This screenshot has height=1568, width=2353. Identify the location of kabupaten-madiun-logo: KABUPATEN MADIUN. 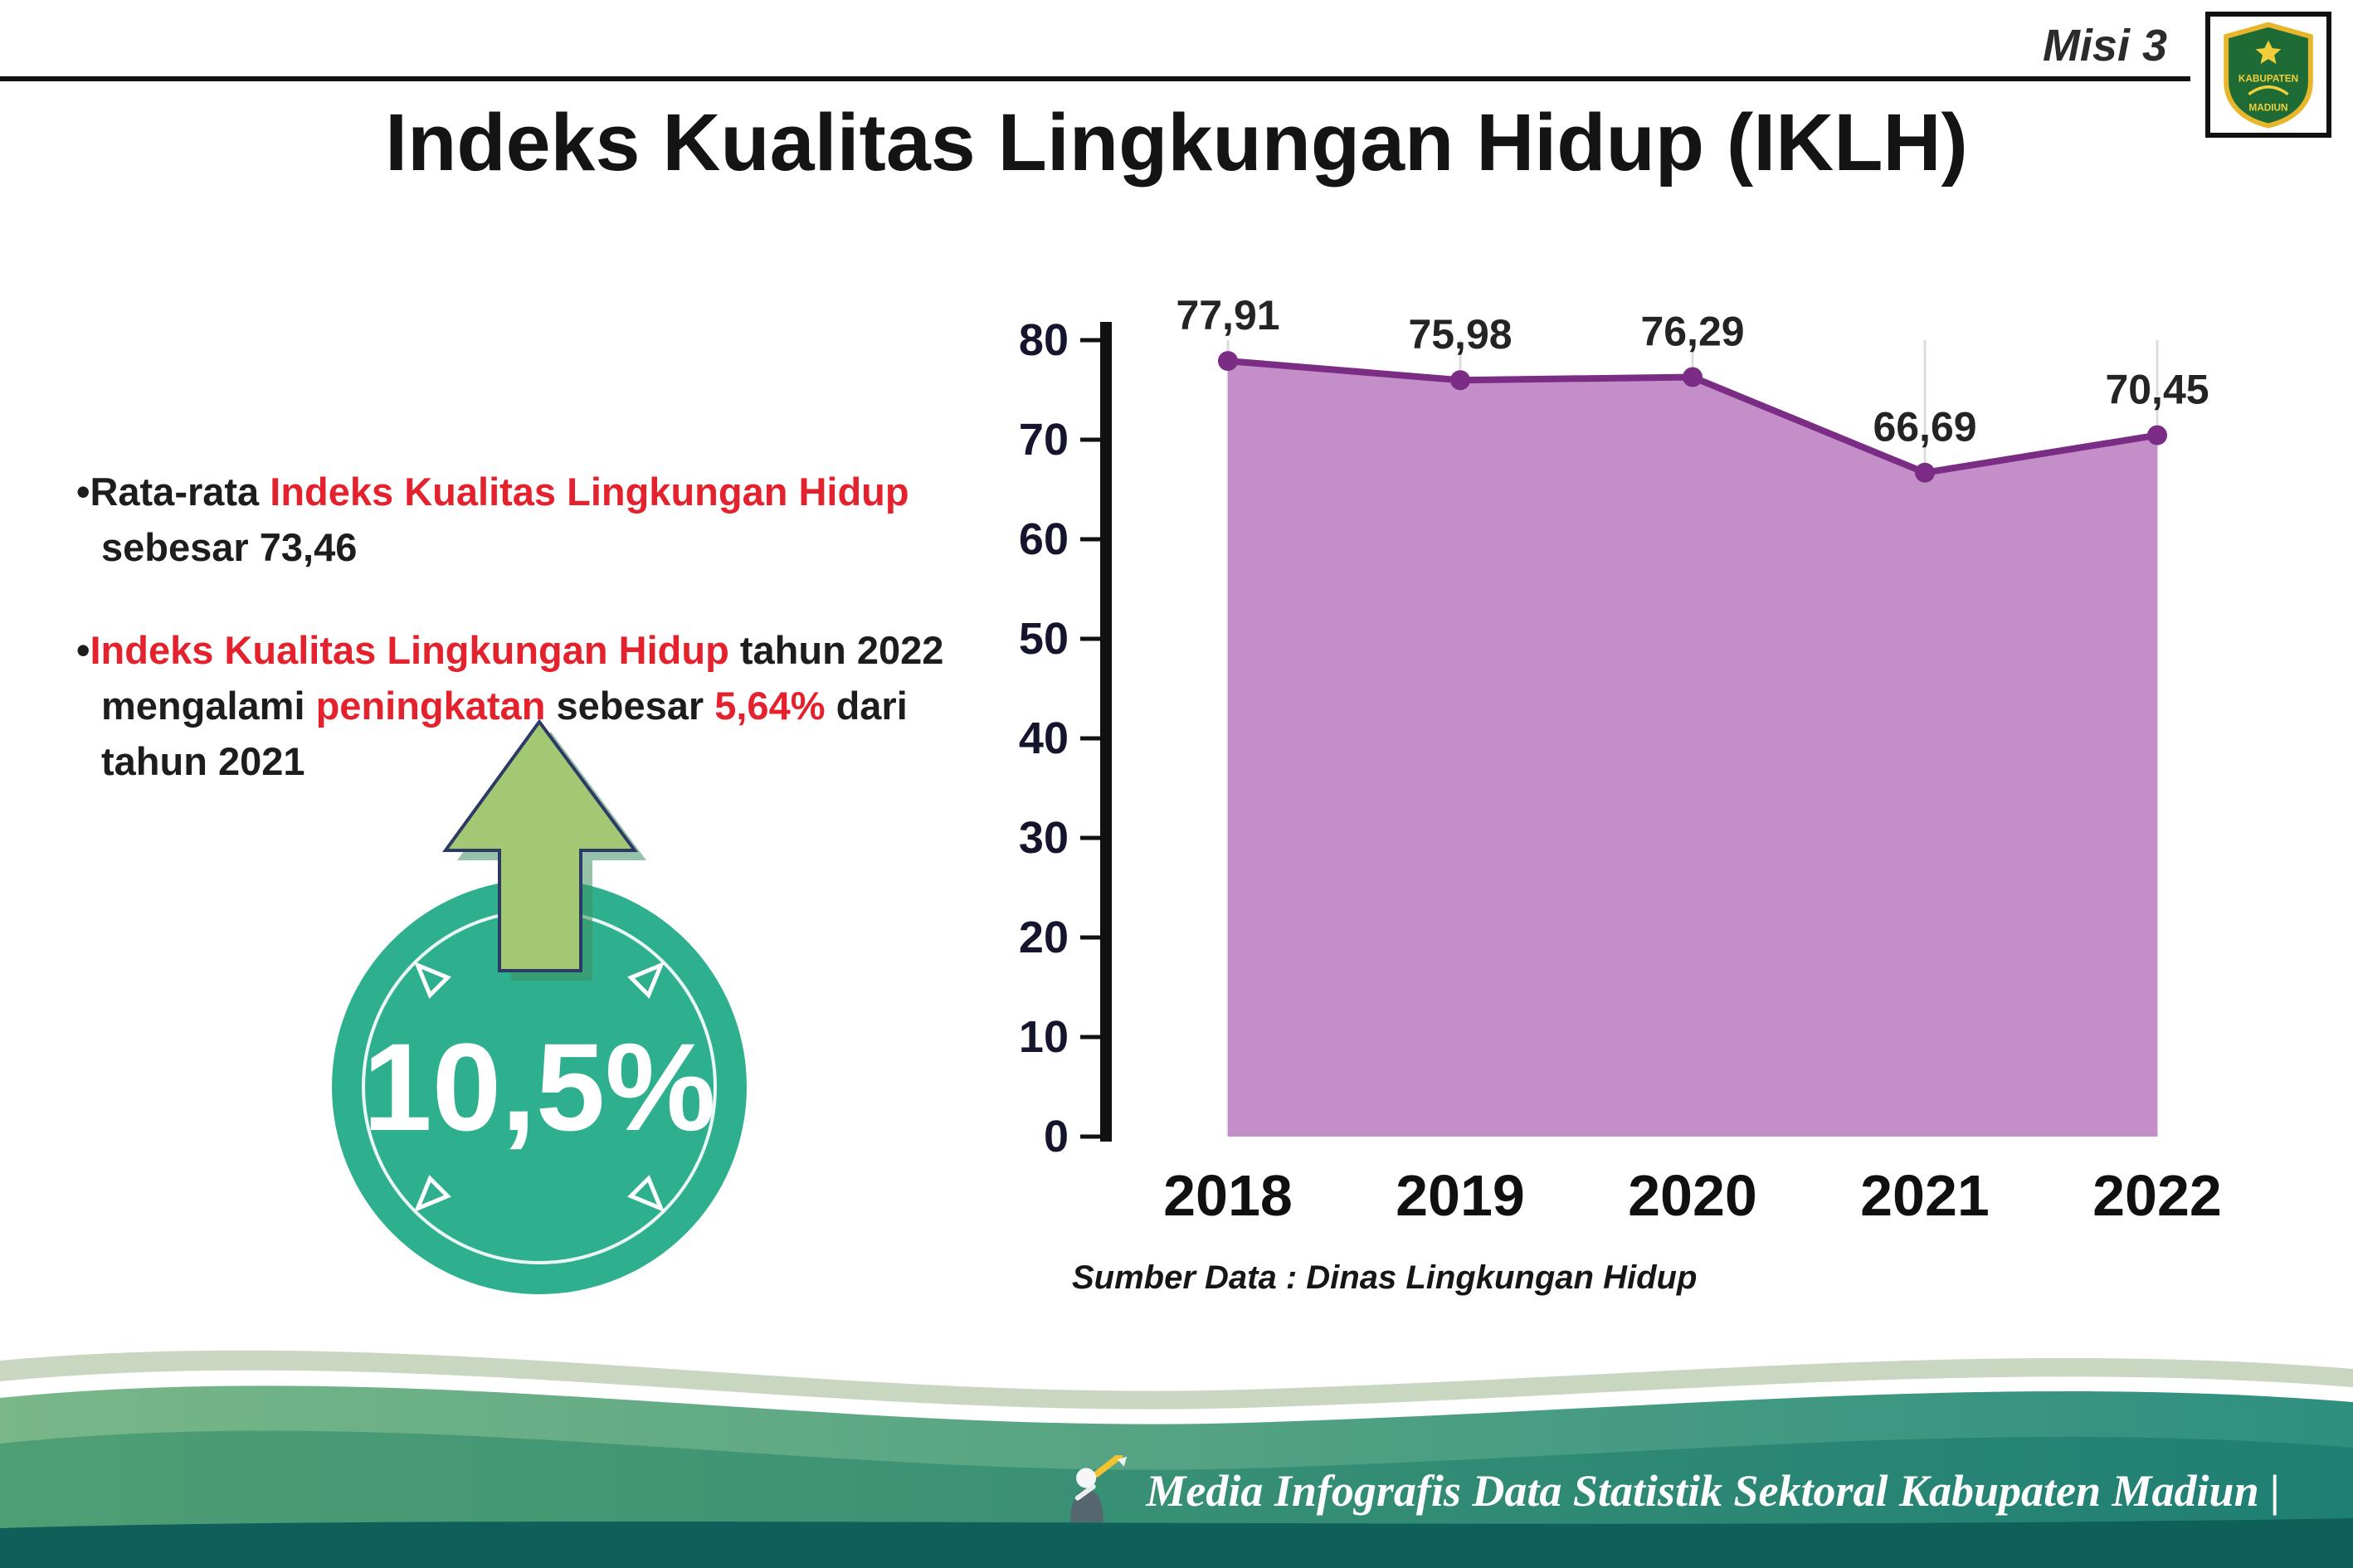
(2268, 75).